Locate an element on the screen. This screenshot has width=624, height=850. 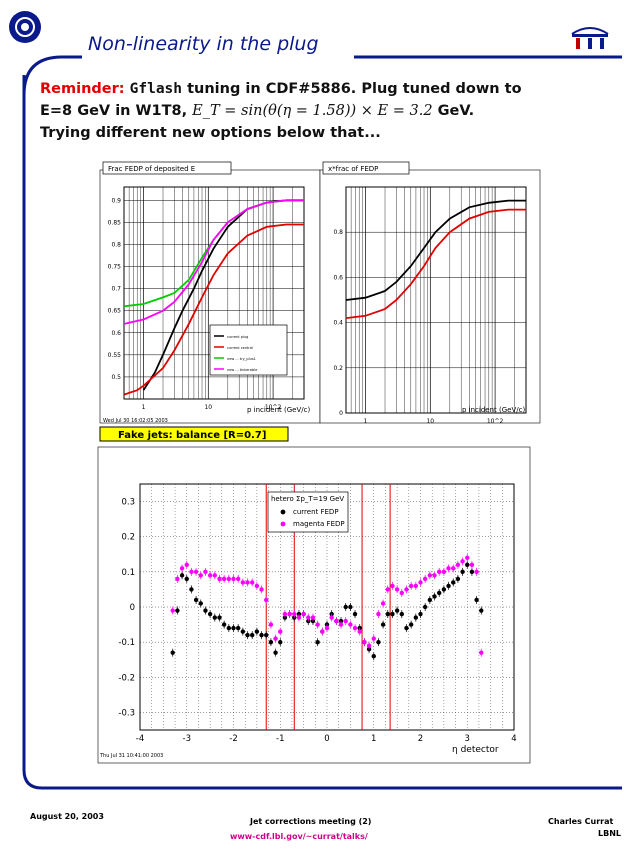
legend-label-tinkerable: new ... tinkerable is located at coordinates (242, 370).